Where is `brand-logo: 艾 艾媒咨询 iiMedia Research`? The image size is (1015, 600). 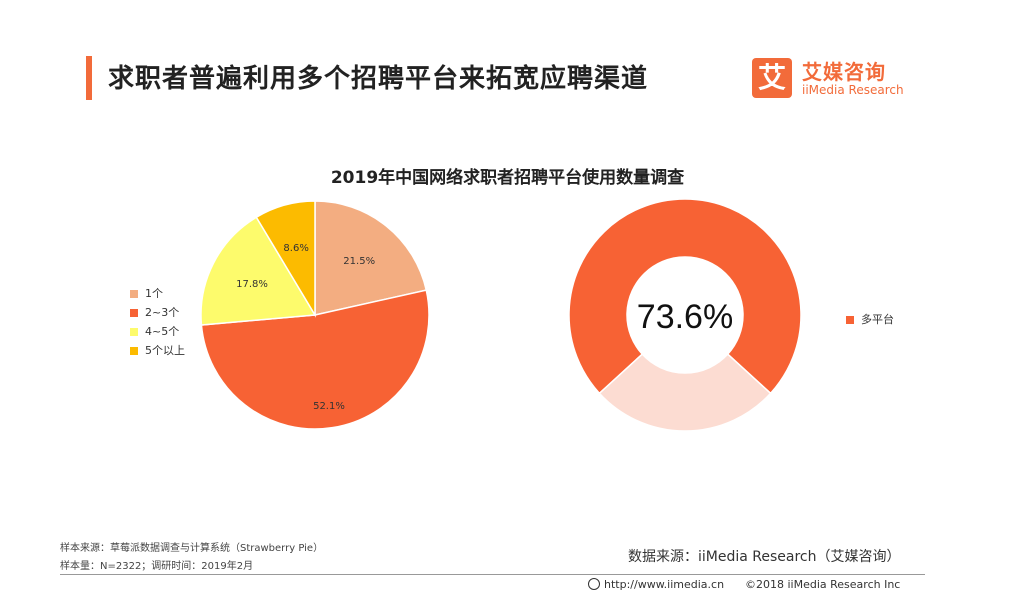 brand-logo: 艾 艾媒咨询 iiMedia Research is located at coordinates (837, 80).